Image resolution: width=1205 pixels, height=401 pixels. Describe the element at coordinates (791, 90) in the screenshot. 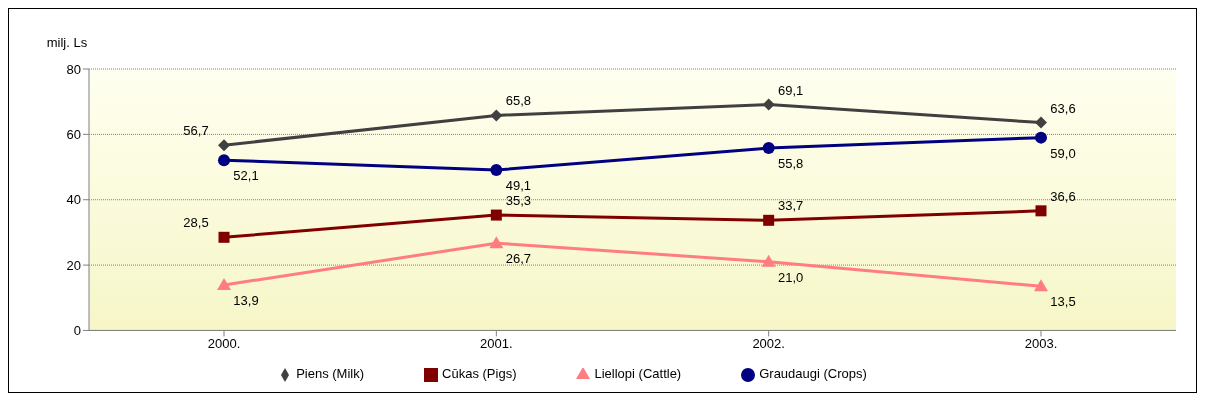

I see `data-label: 69,1` at that location.